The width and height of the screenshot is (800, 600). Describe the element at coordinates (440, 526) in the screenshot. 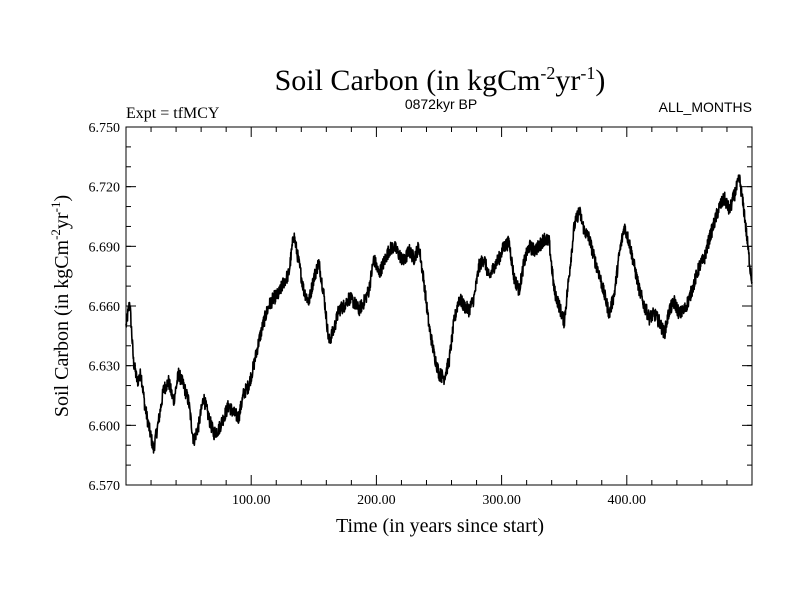

I see `x-axis-label: Time (in years since start)` at that location.